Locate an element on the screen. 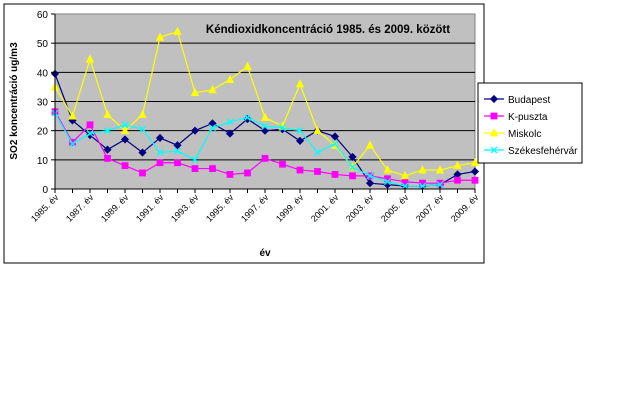 The image size is (640, 400). legend-entry-budapest: Budapest is located at coordinates (517, 100).